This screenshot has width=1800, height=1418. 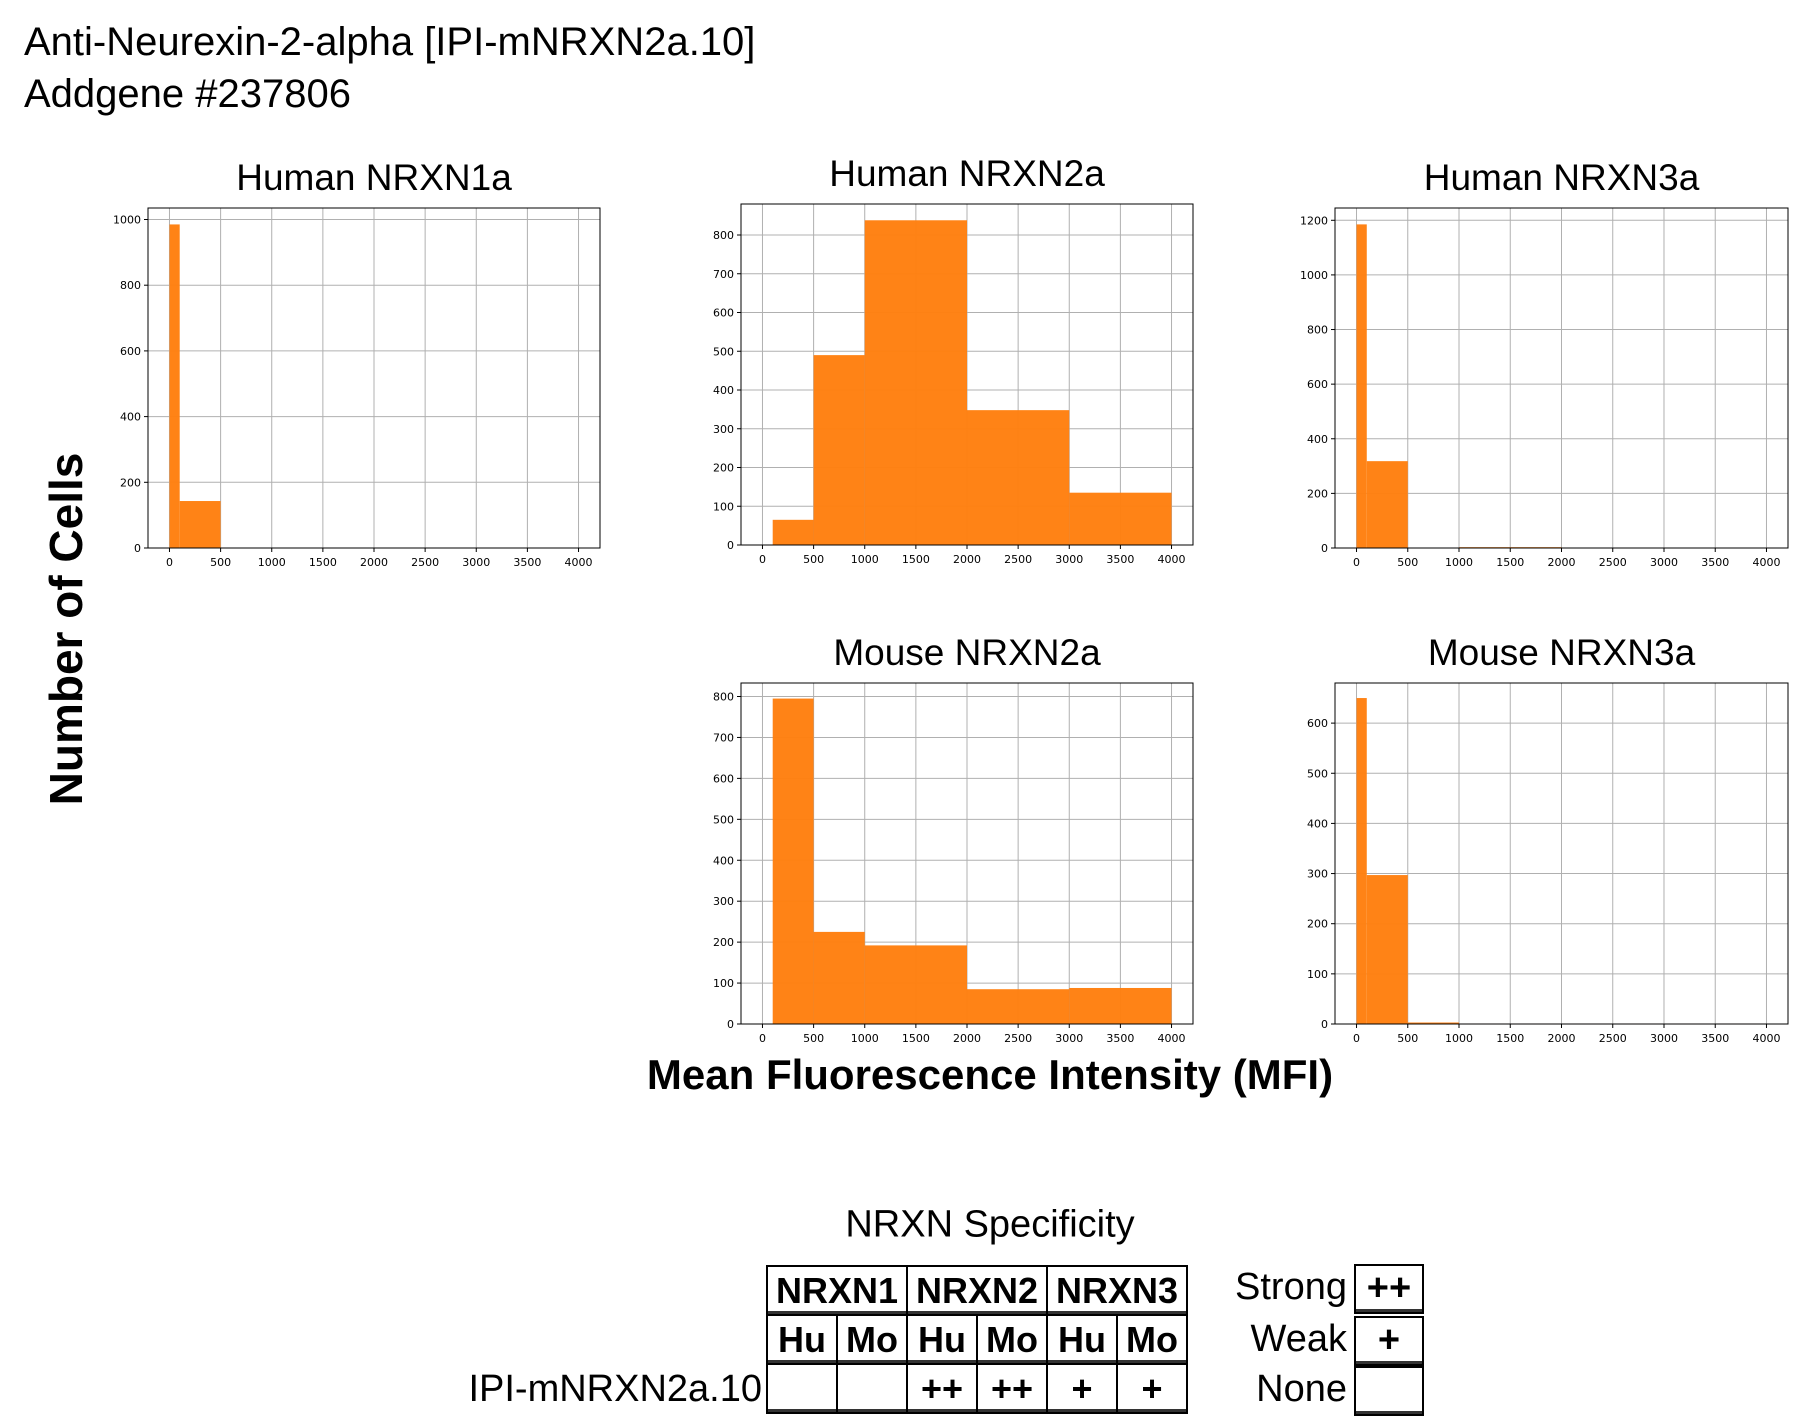 I want to click on plot-title: Mouse NRXN2a, so click(x=967, y=652).